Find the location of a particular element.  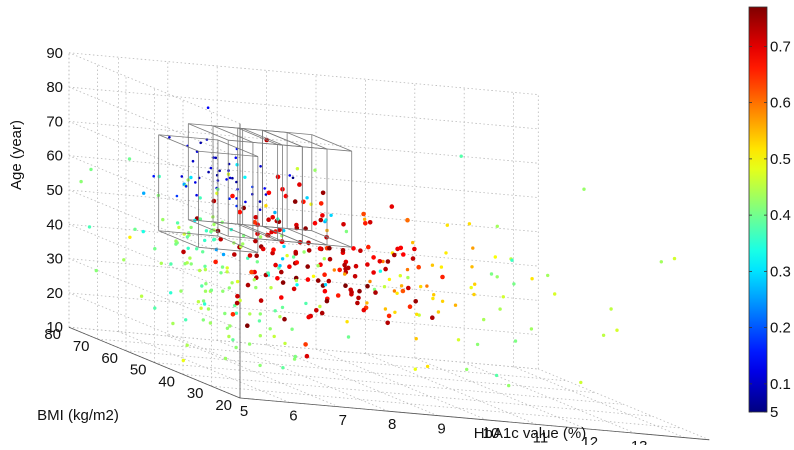

colorbar: 5 0.1 0.2 0.3 0.4 0.5 0.6 0.7 is located at coordinates (769, 213).